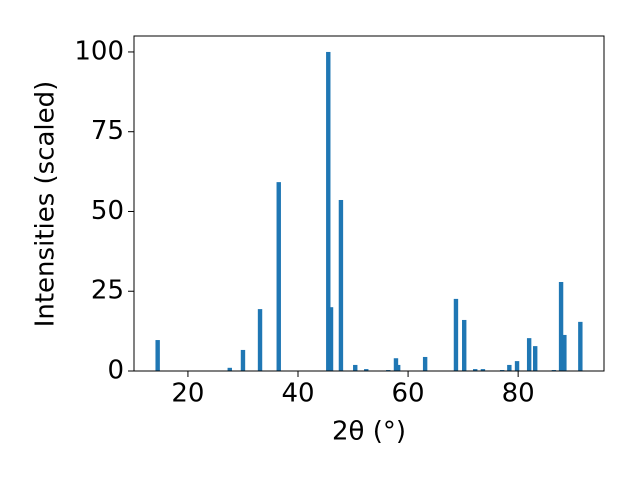 The image size is (640, 480). Describe the element at coordinates (99, 51) in the screenshot. I see `y-tick-label: 100` at that location.